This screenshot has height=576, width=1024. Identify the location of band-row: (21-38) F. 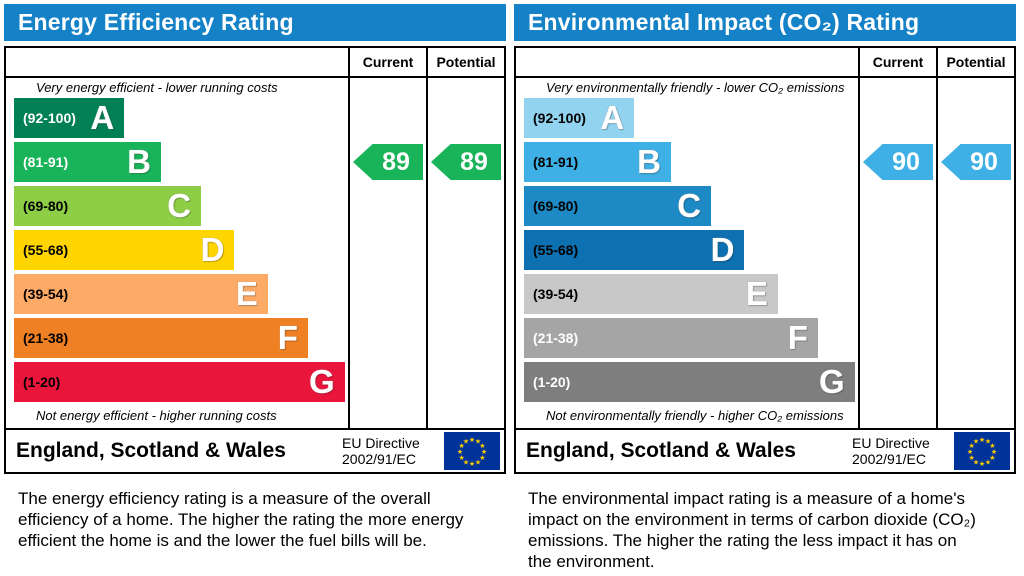
(181, 338).